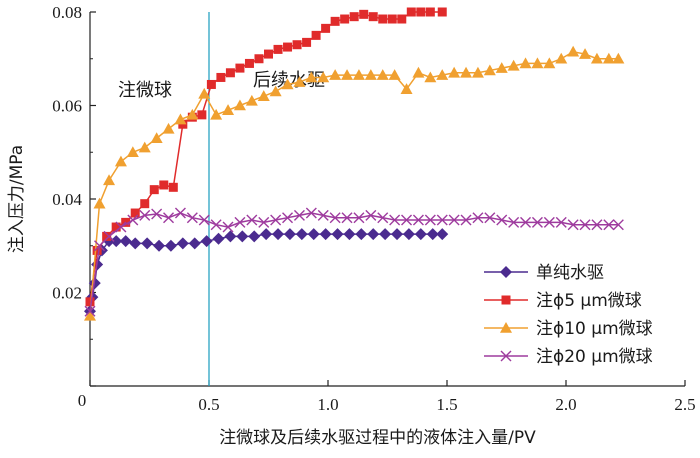 This screenshot has height=458, width=700. Describe the element at coordinates (327, 404) in the screenshot. I see `x-tick-label: 1.0` at that location.